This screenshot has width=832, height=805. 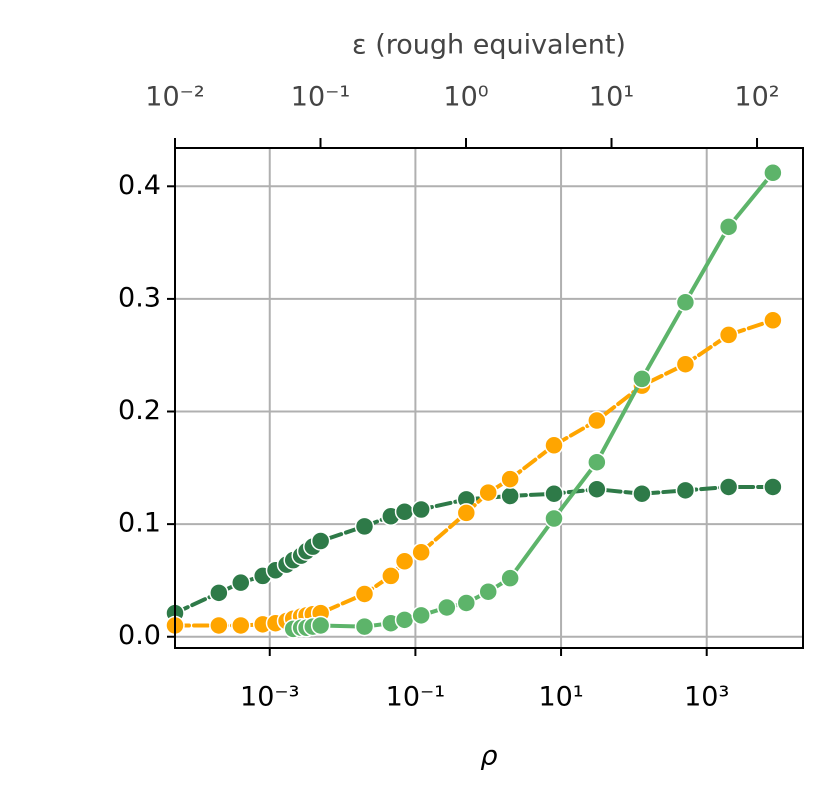 I want to click on x2-tick-label: 10⁻², so click(x=174, y=97).